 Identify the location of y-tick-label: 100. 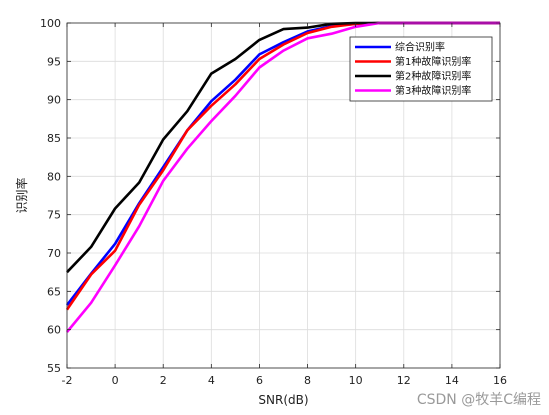
(50, 23).